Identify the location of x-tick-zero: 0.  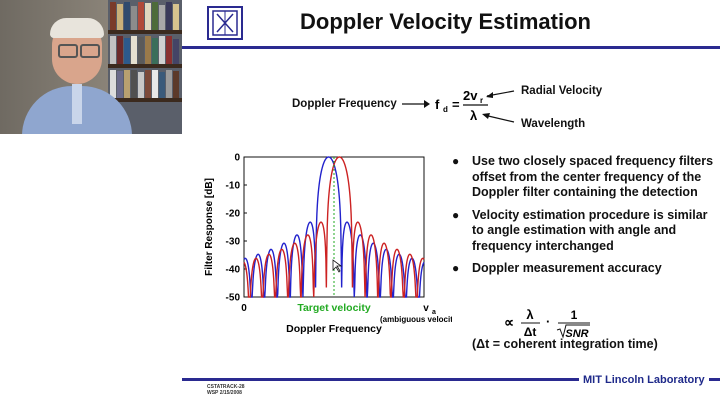
(244, 308).